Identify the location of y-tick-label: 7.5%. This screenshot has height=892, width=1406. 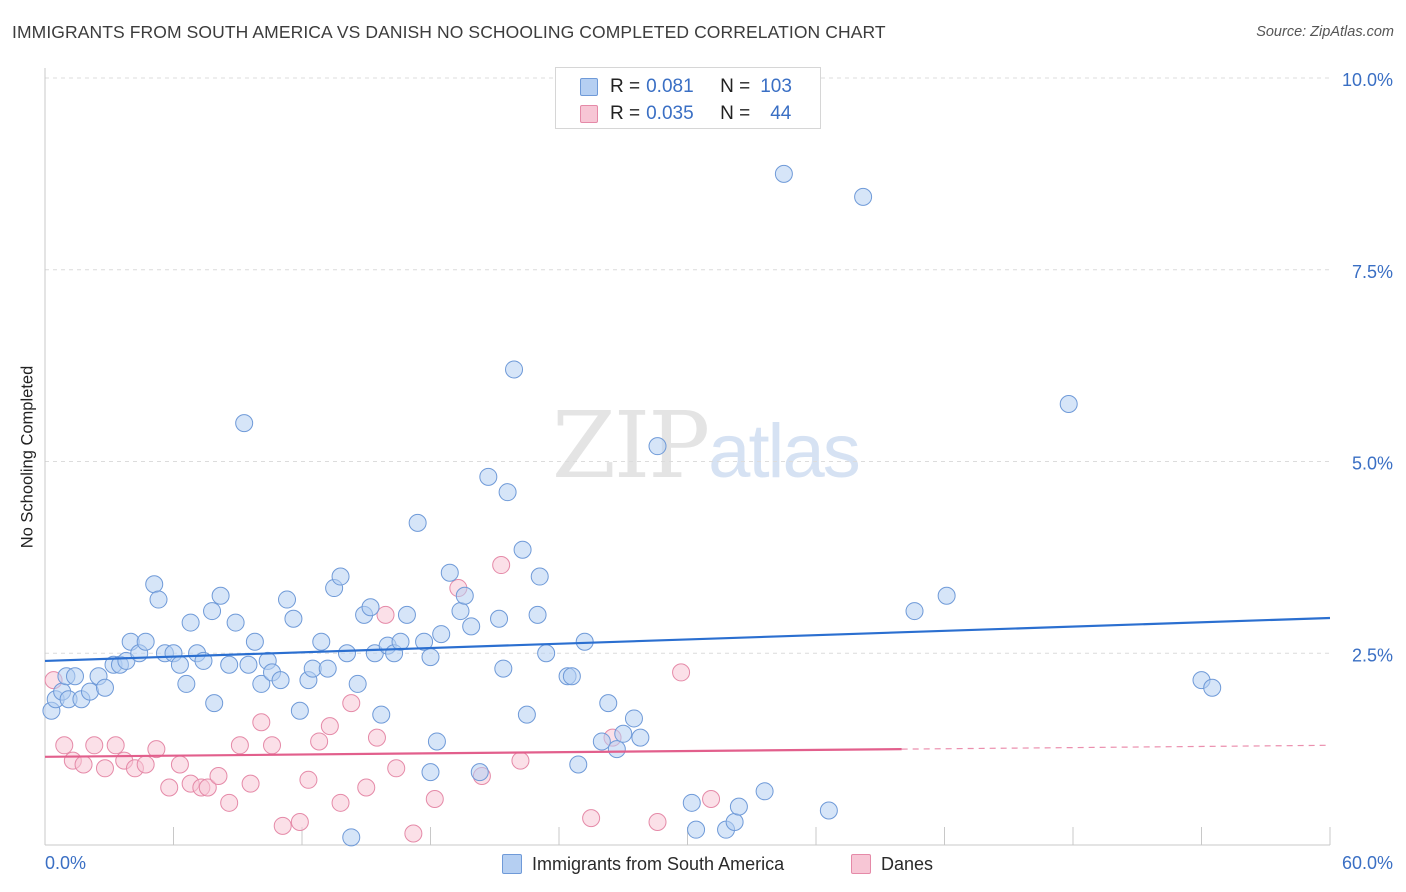
(1372, 272).